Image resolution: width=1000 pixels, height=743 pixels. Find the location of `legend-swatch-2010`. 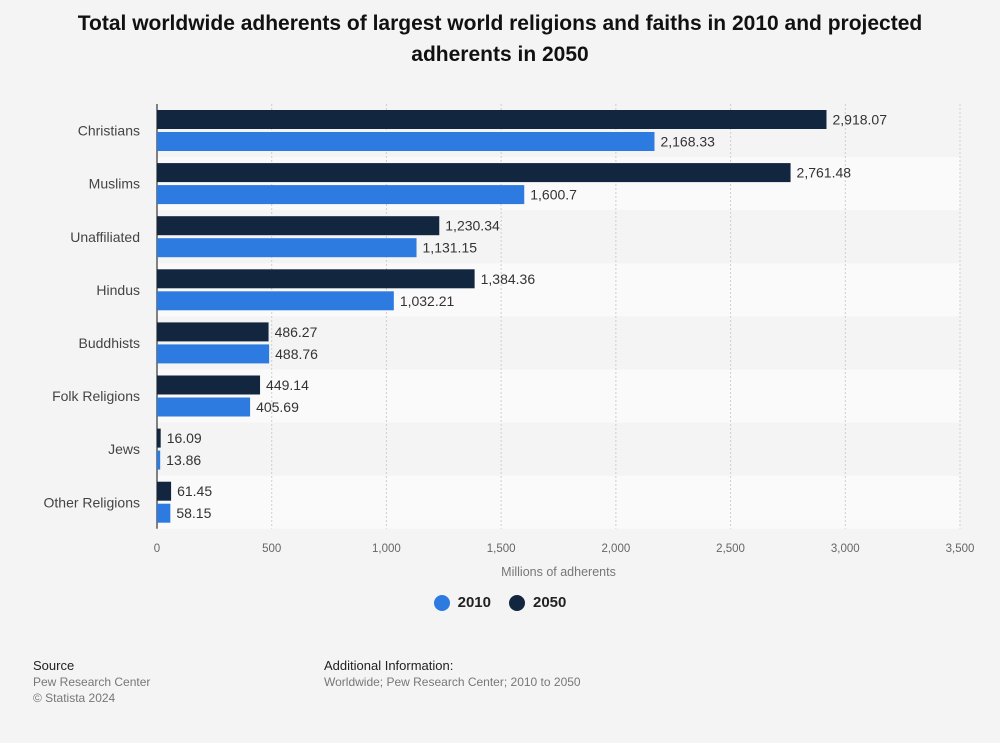

legend-swatch-2010 is located at coordinates (441, 602).